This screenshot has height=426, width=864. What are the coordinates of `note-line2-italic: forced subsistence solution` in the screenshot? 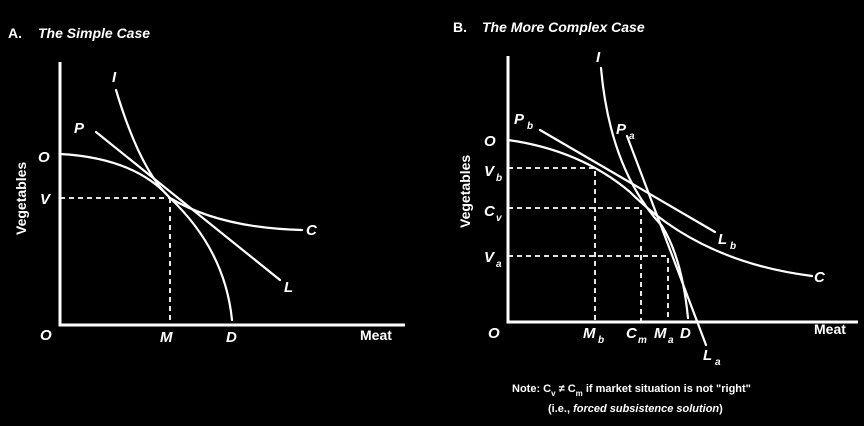 It's located at (646, 409).